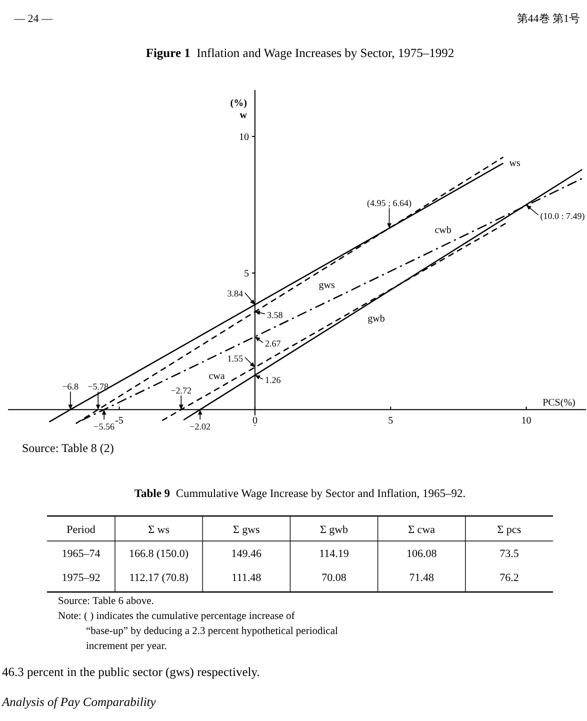  Describe the element at coordinates (239, 109) in the screenshot. I see `y-axis-title: (%) w` at that location.